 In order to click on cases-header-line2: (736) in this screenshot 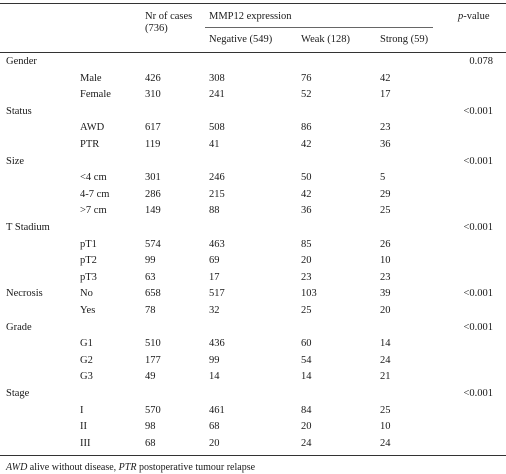, I will do `click(156, 28)`.